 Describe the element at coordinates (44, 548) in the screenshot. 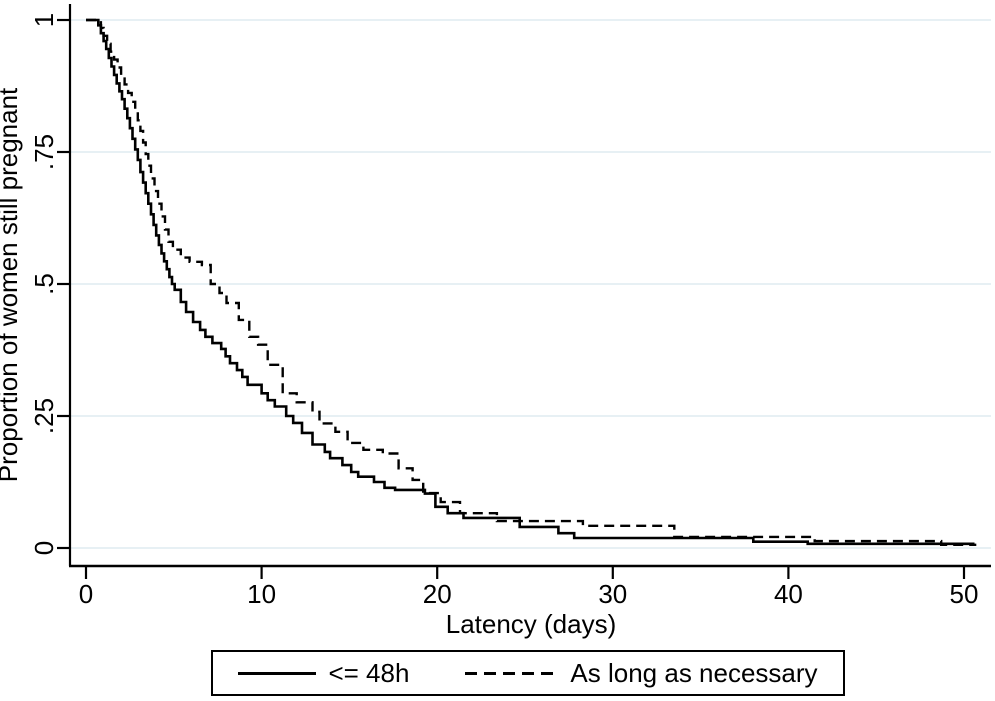

I see `y-tick-label: 0` at that location.